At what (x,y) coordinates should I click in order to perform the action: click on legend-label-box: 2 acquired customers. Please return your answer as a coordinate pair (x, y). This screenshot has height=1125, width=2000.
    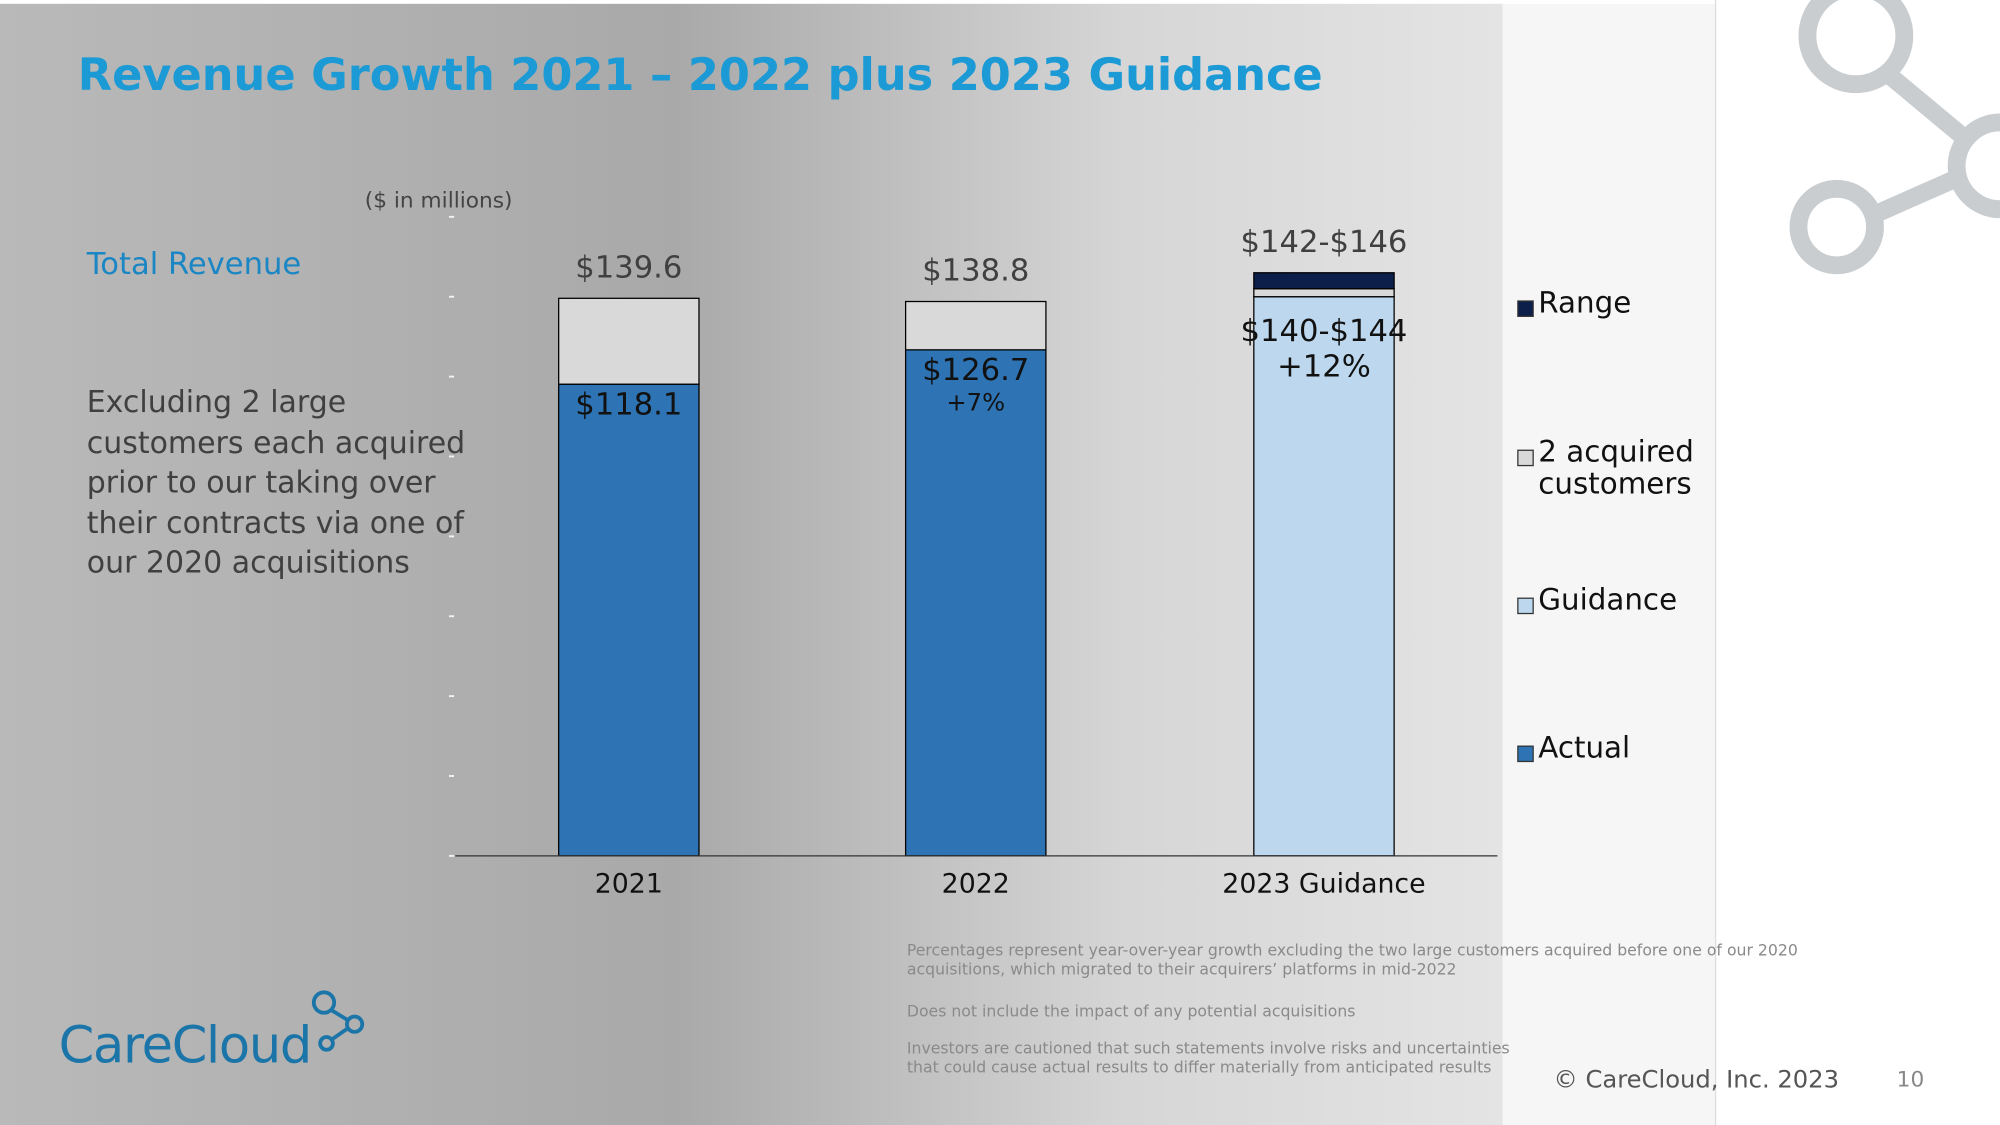
    Looking at the image, I should click on (1616, 469).